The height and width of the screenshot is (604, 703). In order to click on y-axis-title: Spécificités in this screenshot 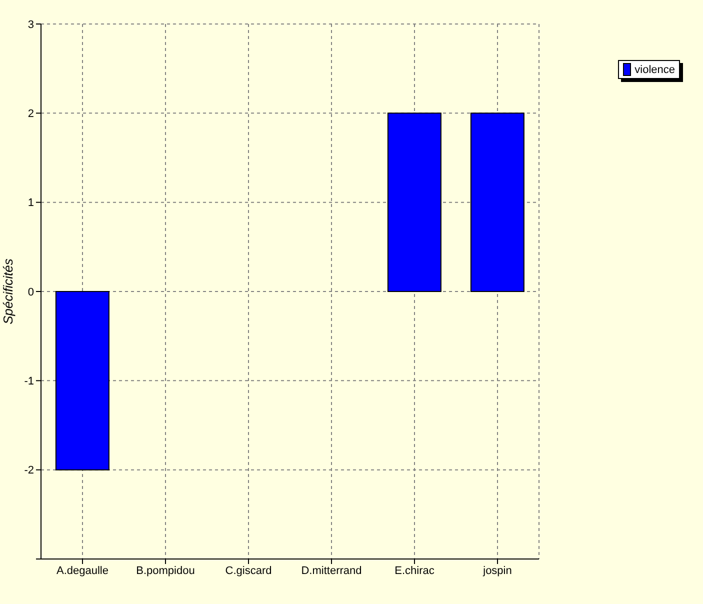, I will do `click(8, 291)`.